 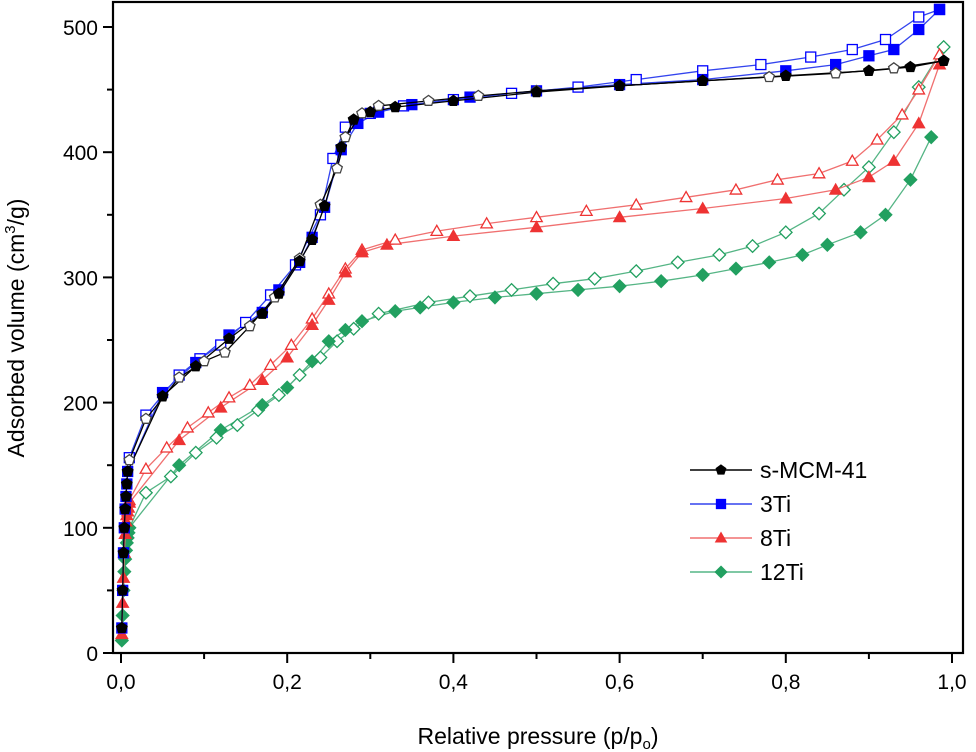 What do you see at coordinates (80, 278) in the screenshot?
I see `y-tick-label: 300` at bounding box center [80, 278].